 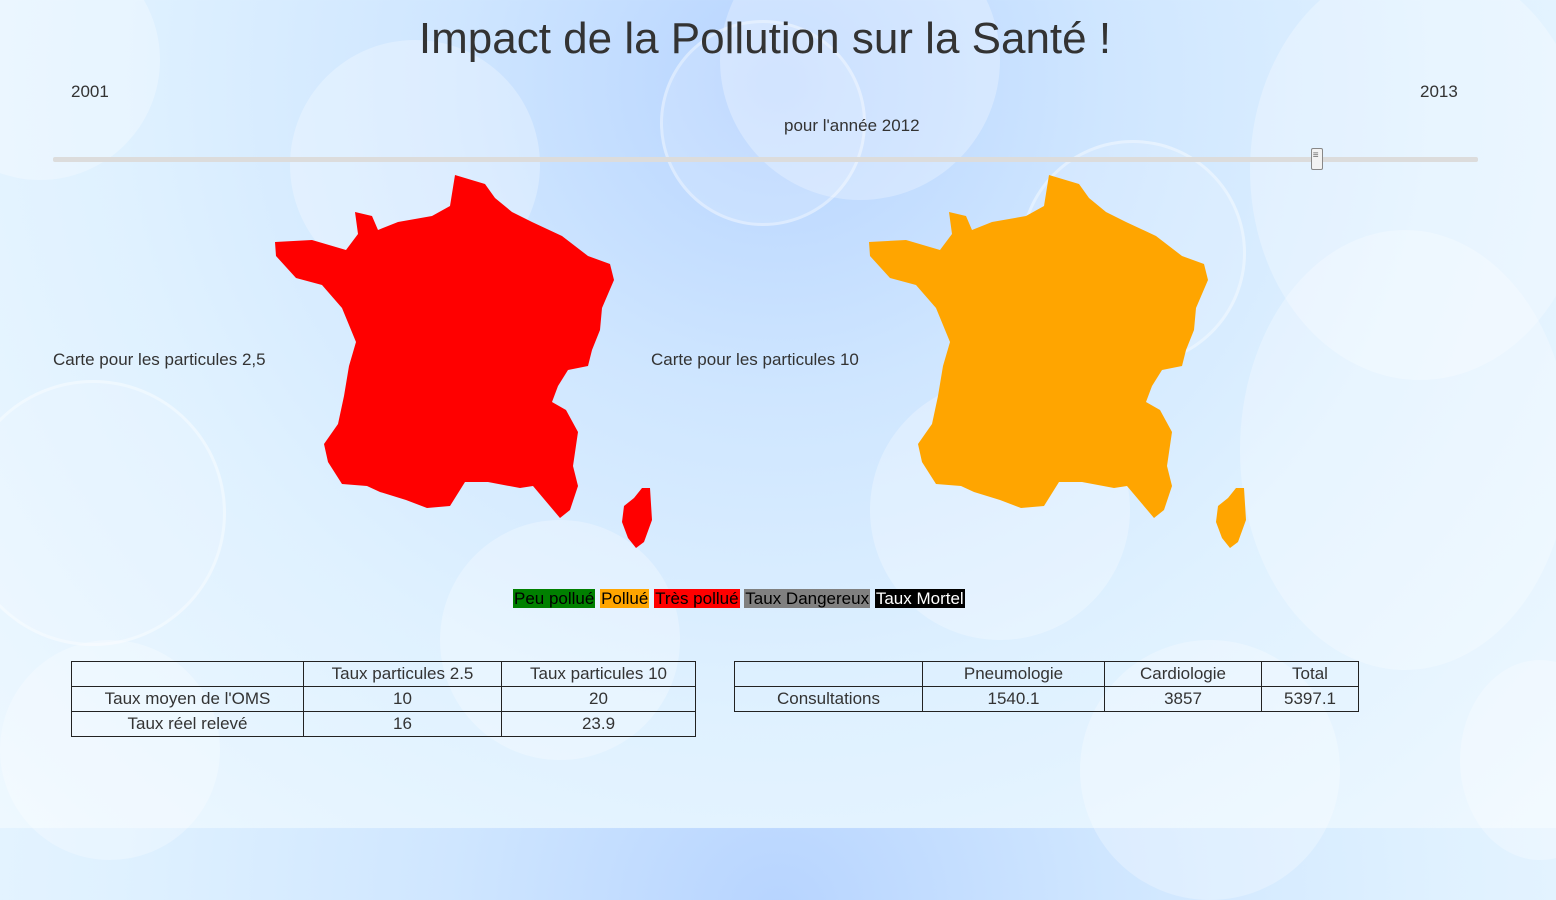 I want to click on selected-year-label: pour l'année 2012, so click(x=852, y=125).